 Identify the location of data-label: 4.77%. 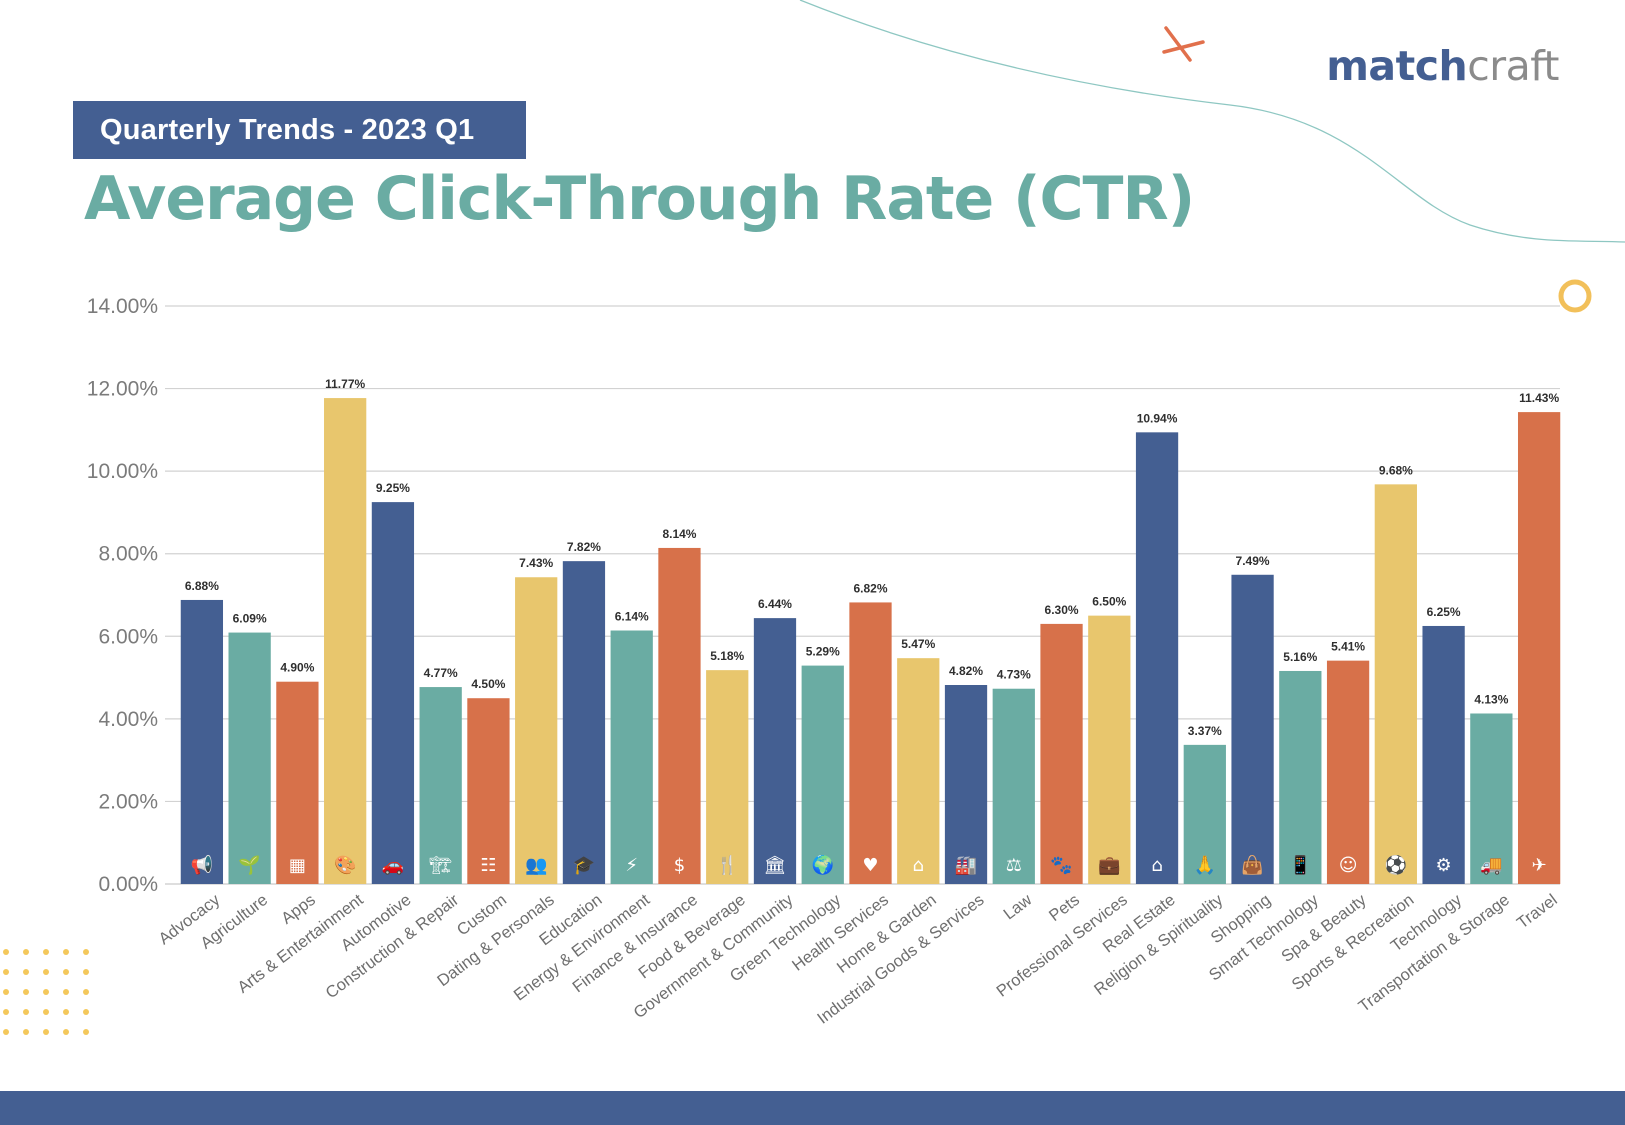
(441, 673).